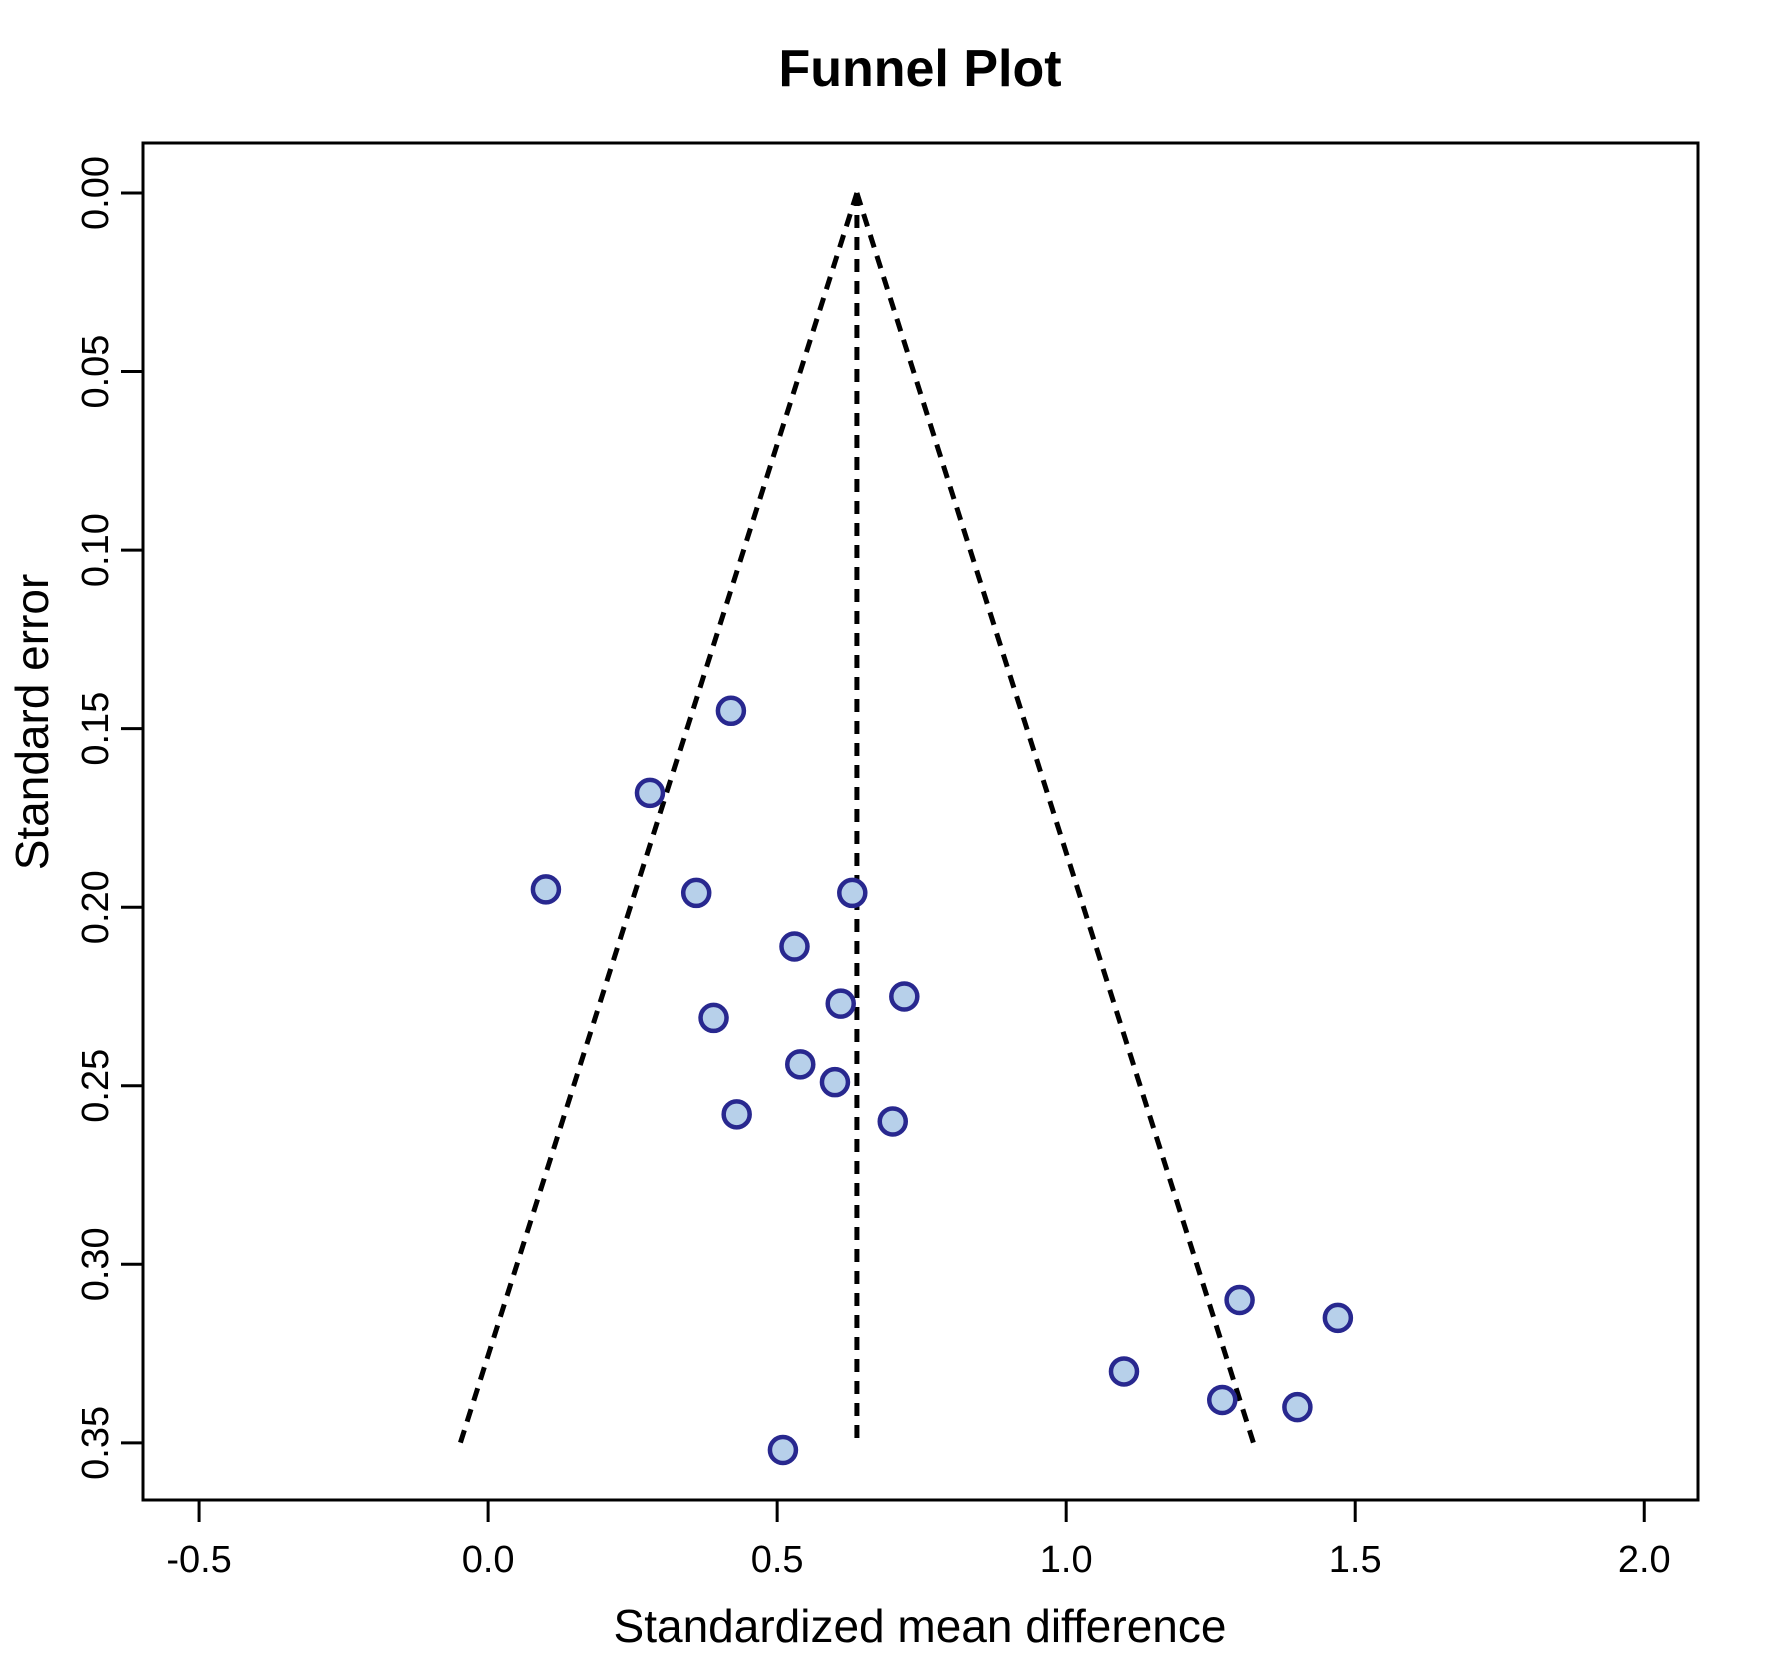 This screenshot has width=1768, height=1672. Describe the element at coordinates (1355, 1560) in the screenshot. I see `x-axis-tick-label: 1.5` at that location.